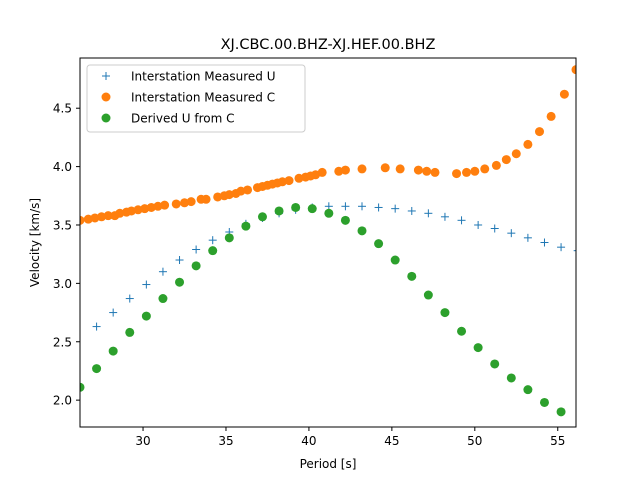 The width and height of the screenshot is (640, 484). What do you see at coordinates (203, 98) in the screenshot?
I see `legend-label: Interstation Measured C` at bounding box center [203, 98].